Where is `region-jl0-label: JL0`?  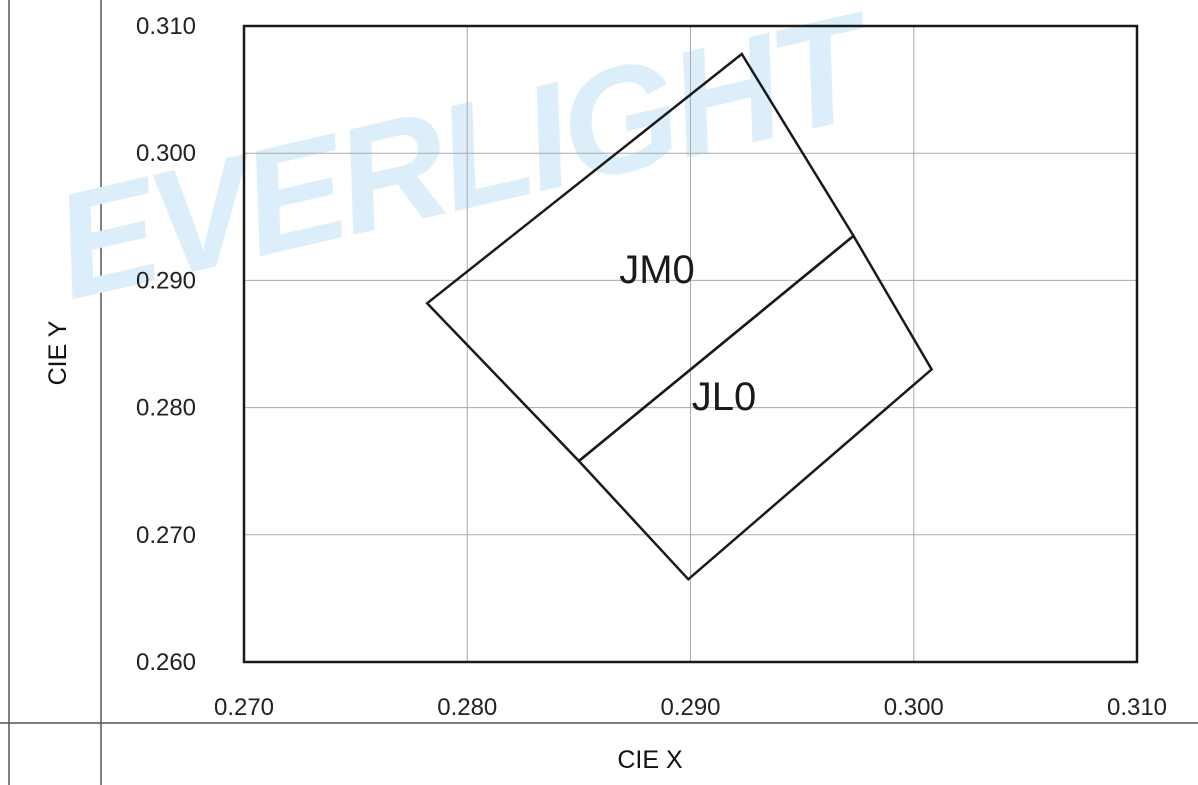
region-jl0-label: JL0 is located at coordinates (724, 397).